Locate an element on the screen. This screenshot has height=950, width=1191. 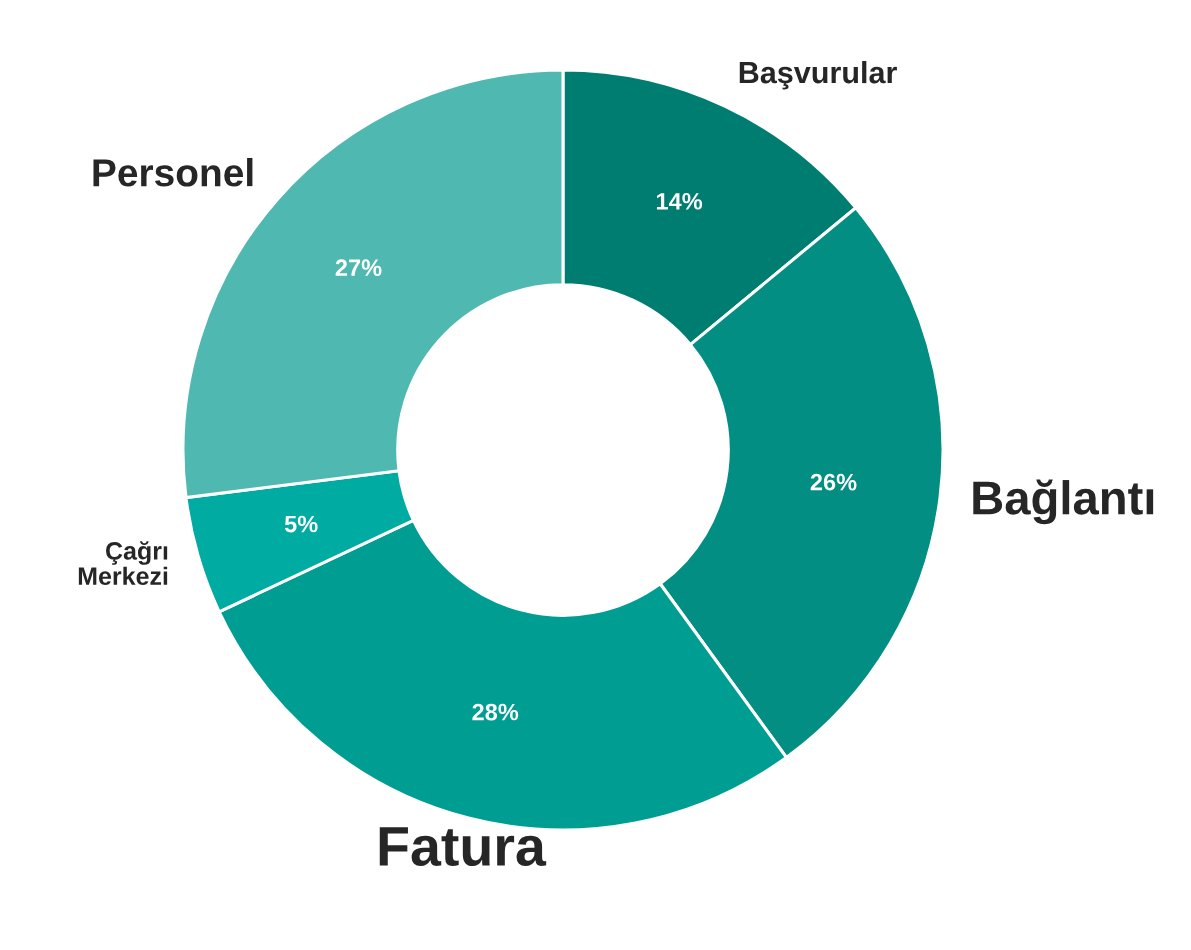
data-label: 27% is located at coordinates (358, 267).